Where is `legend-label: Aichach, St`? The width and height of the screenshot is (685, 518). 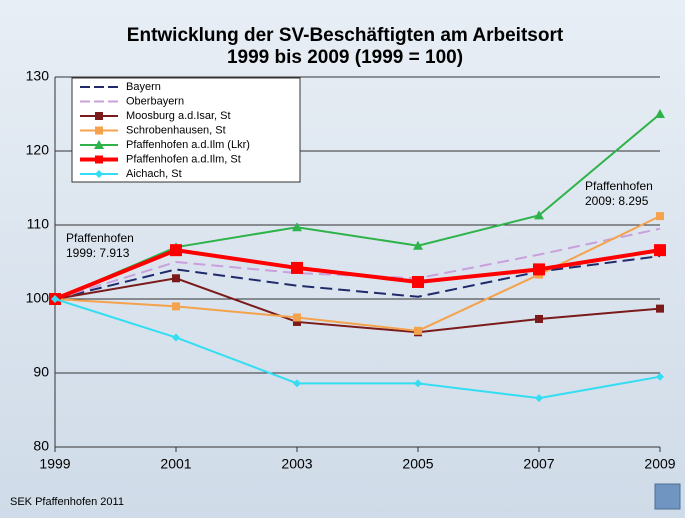
legend-label: Aichach, St is located at coordinates (154, 174).